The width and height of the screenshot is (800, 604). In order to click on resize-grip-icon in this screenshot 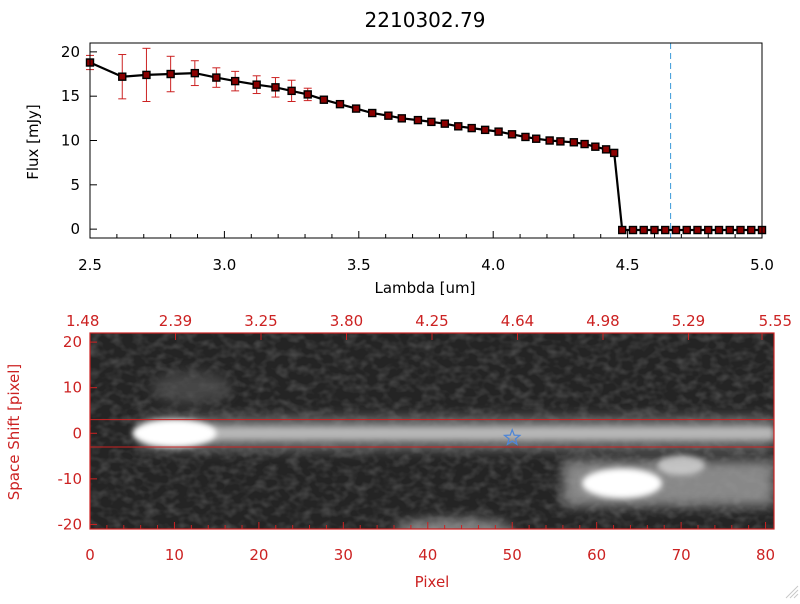, I will do `click(792, 592)`.